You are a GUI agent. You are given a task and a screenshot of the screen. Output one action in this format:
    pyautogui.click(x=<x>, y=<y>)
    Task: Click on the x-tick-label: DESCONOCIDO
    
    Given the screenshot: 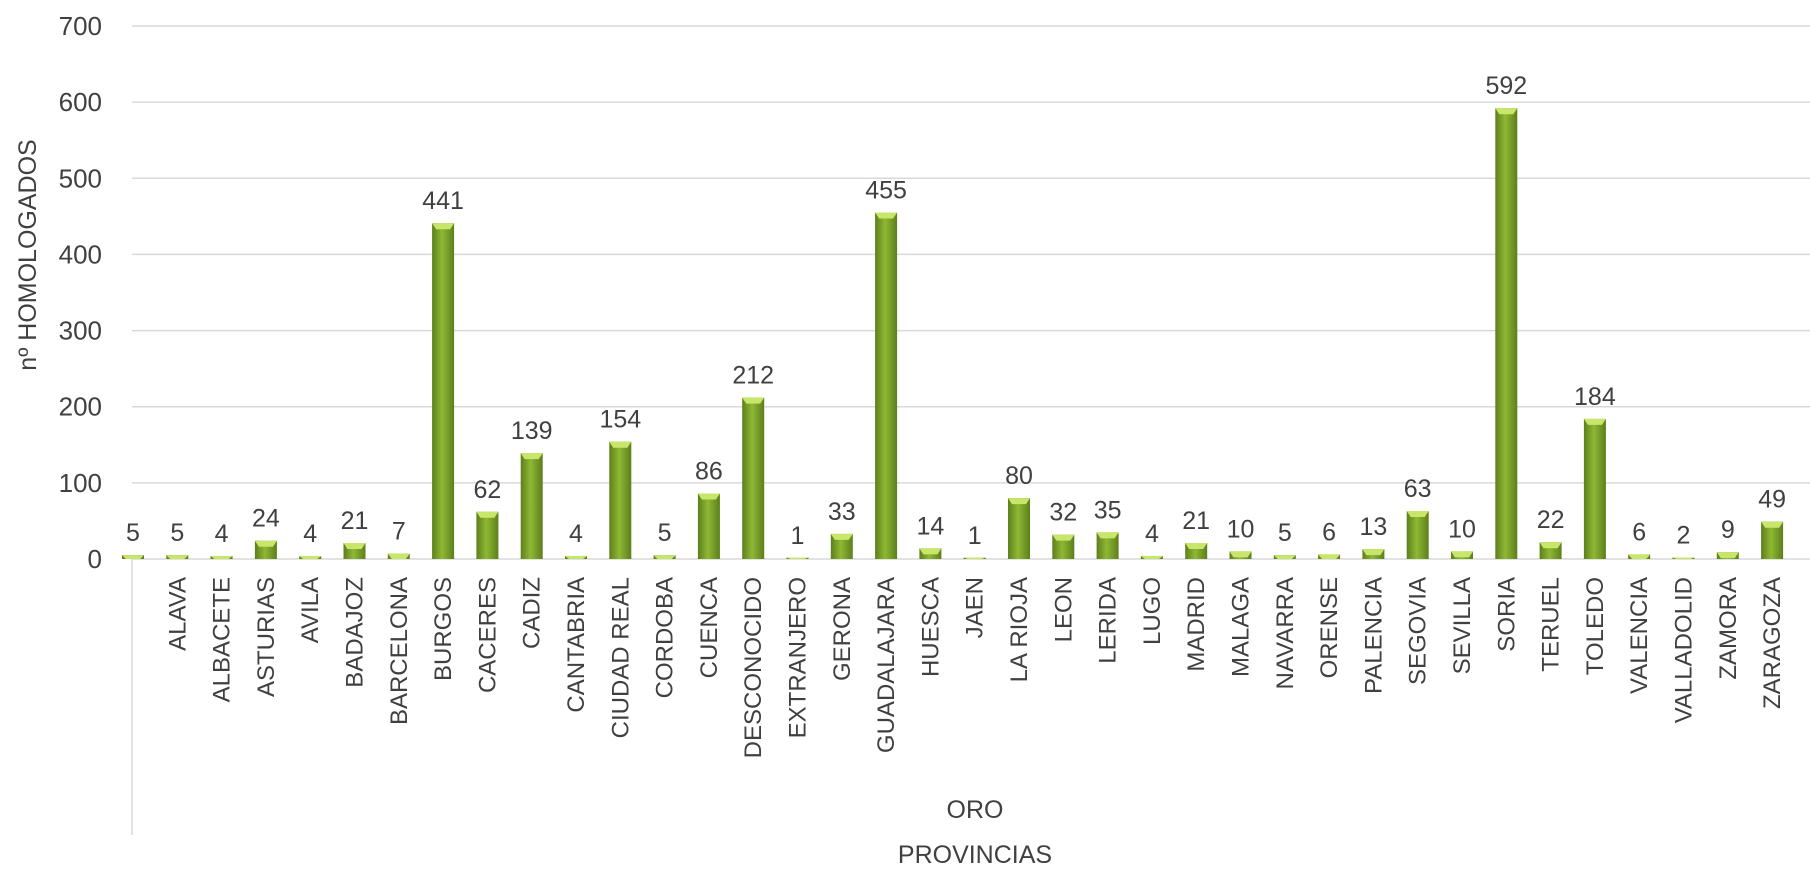 What is the action you would take?
    pyautogui.click(x=753, y=667)
    